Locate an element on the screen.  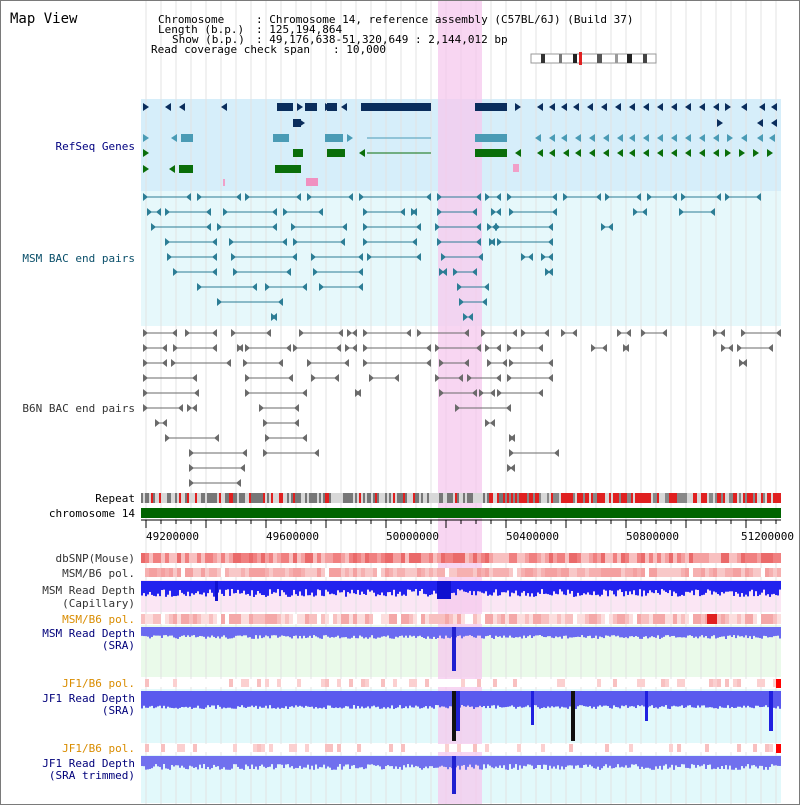
track-label-refseq: RefSeq Genes is located at coordinates (95, 146).